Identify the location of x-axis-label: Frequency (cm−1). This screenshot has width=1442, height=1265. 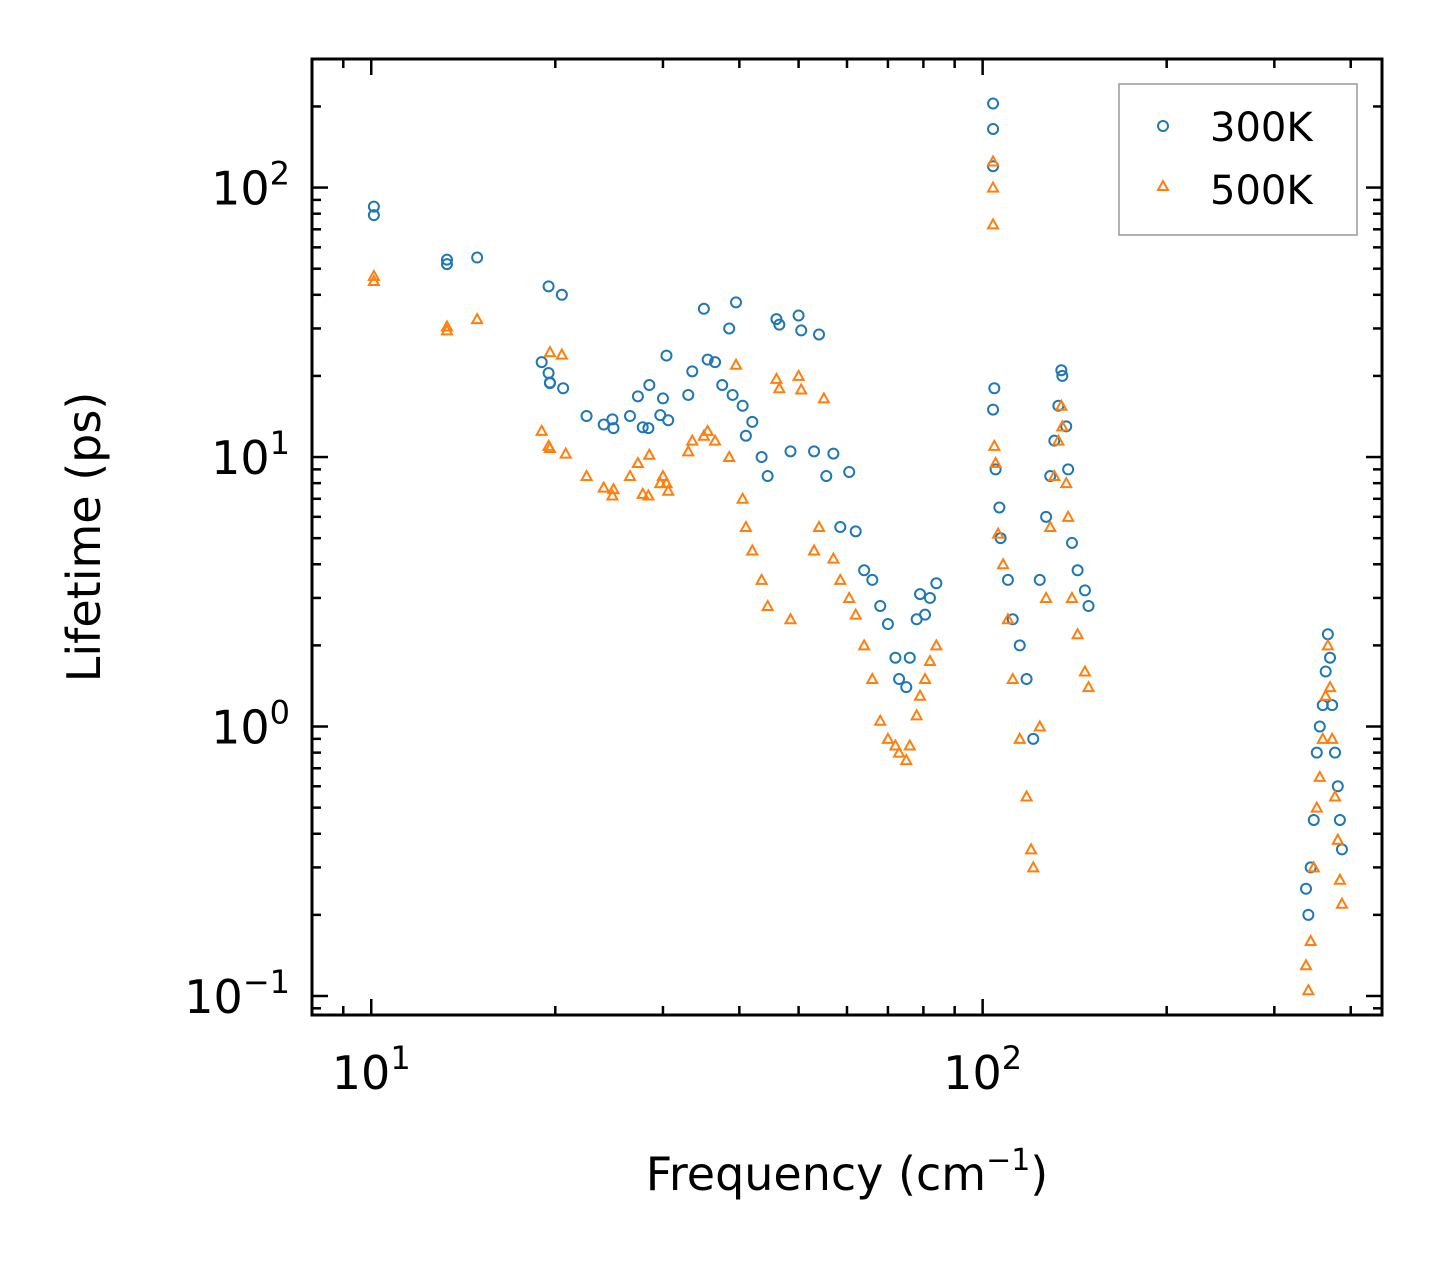
(847, 1172).